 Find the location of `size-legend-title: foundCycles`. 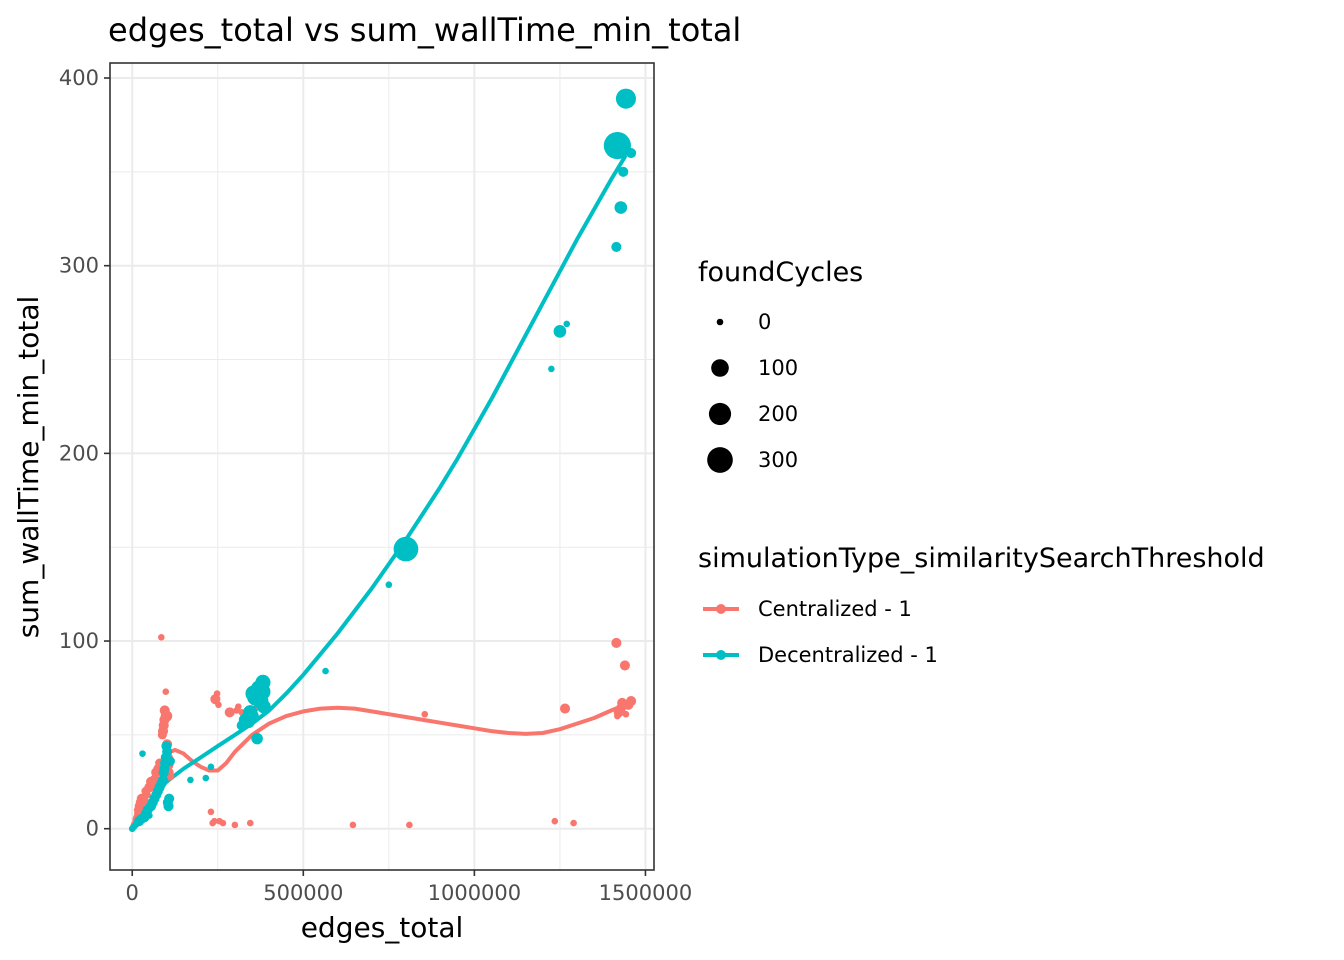

size-legend-title: foundCycles is located at coordinates (780, 272).